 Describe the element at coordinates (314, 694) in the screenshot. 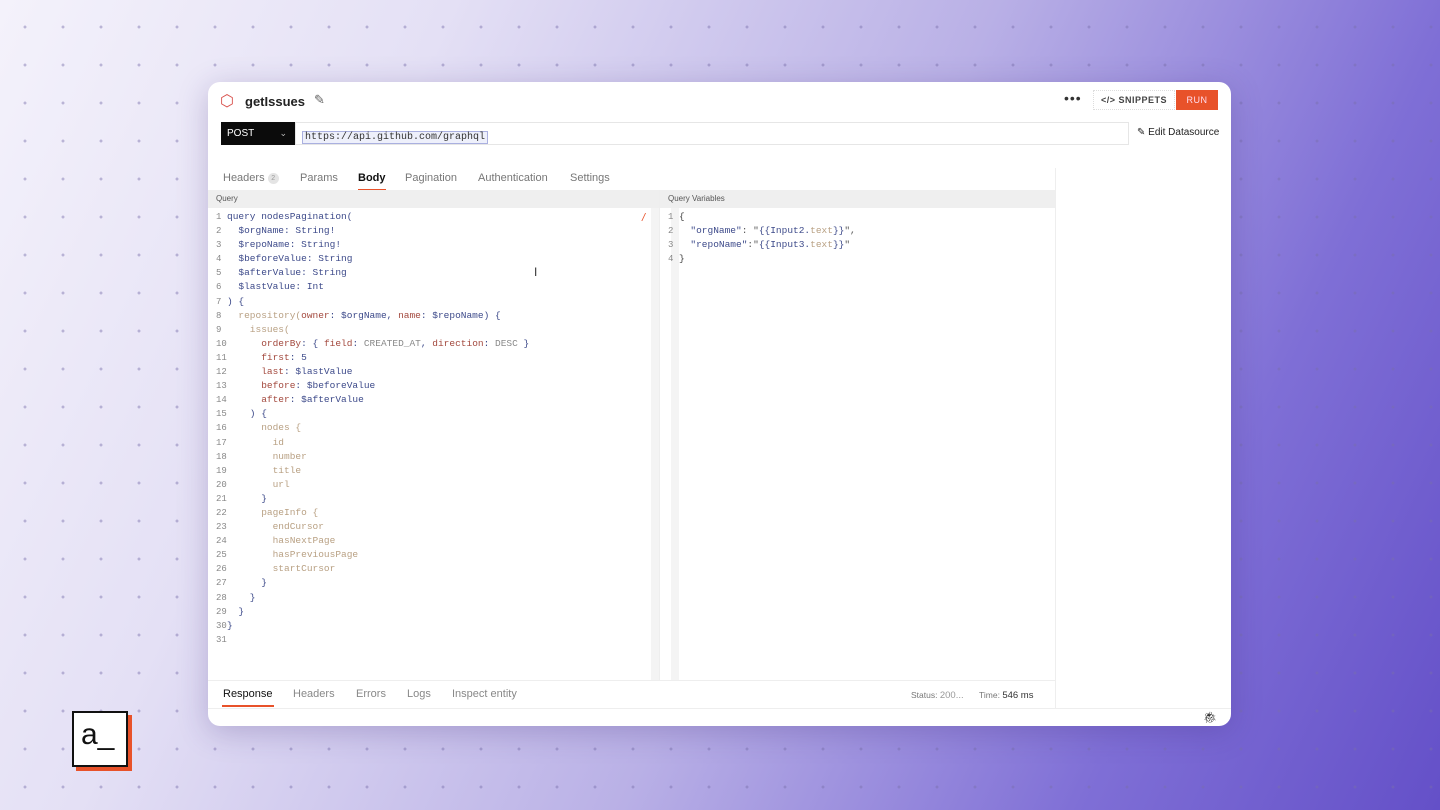

I see `tab-response-headers: Headers` at that location.